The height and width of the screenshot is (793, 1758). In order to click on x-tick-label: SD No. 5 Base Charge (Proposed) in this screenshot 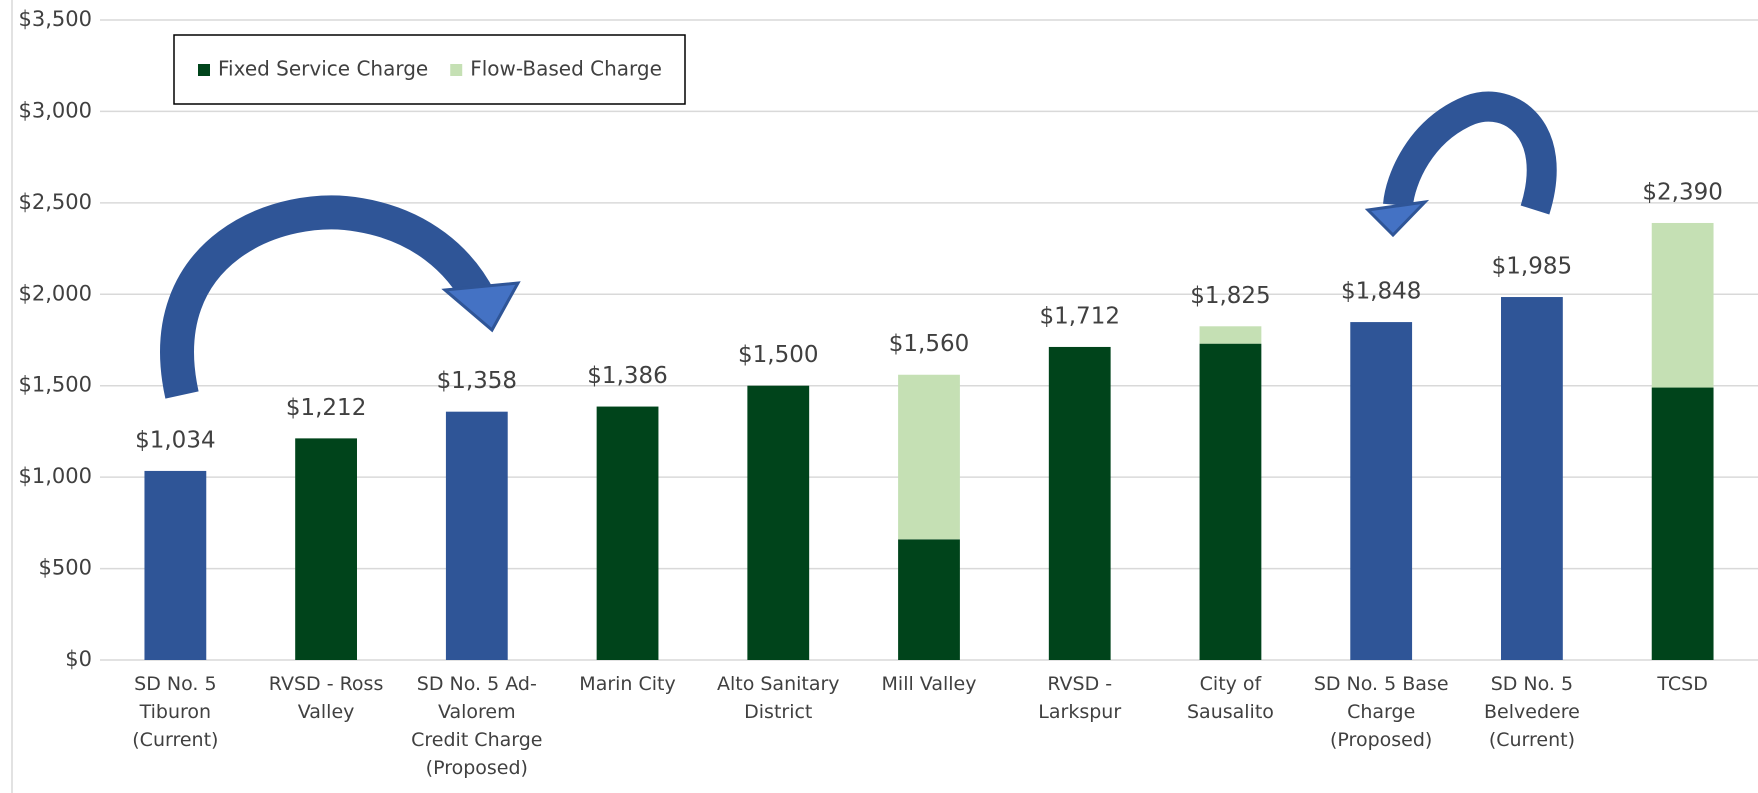, I will do `click(1381, 712)`.